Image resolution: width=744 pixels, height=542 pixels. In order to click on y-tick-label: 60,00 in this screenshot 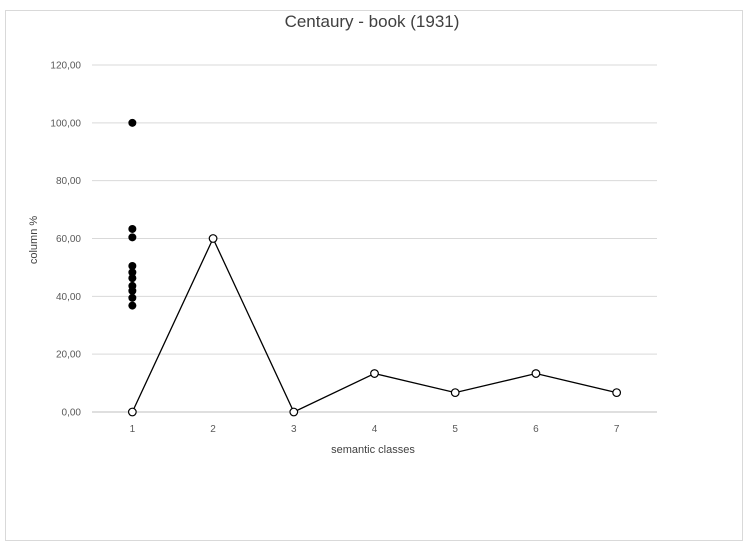, I will do `click(68, 239)`.